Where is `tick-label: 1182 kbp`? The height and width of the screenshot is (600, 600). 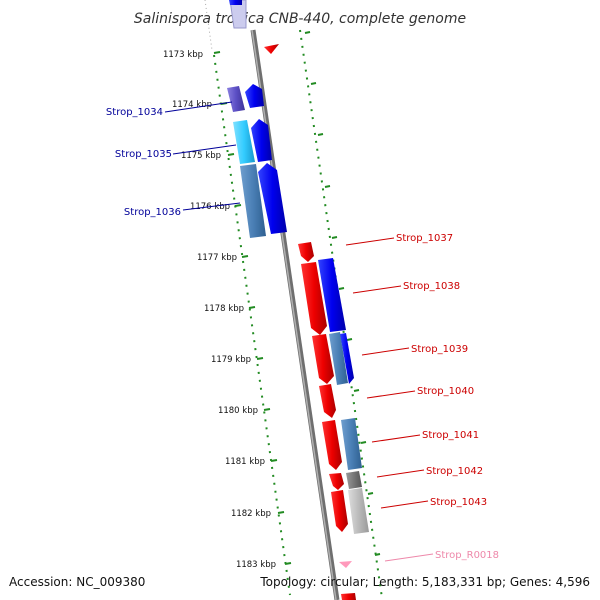
tick-label: 1182 kbp is located at coordinates (251, 514).